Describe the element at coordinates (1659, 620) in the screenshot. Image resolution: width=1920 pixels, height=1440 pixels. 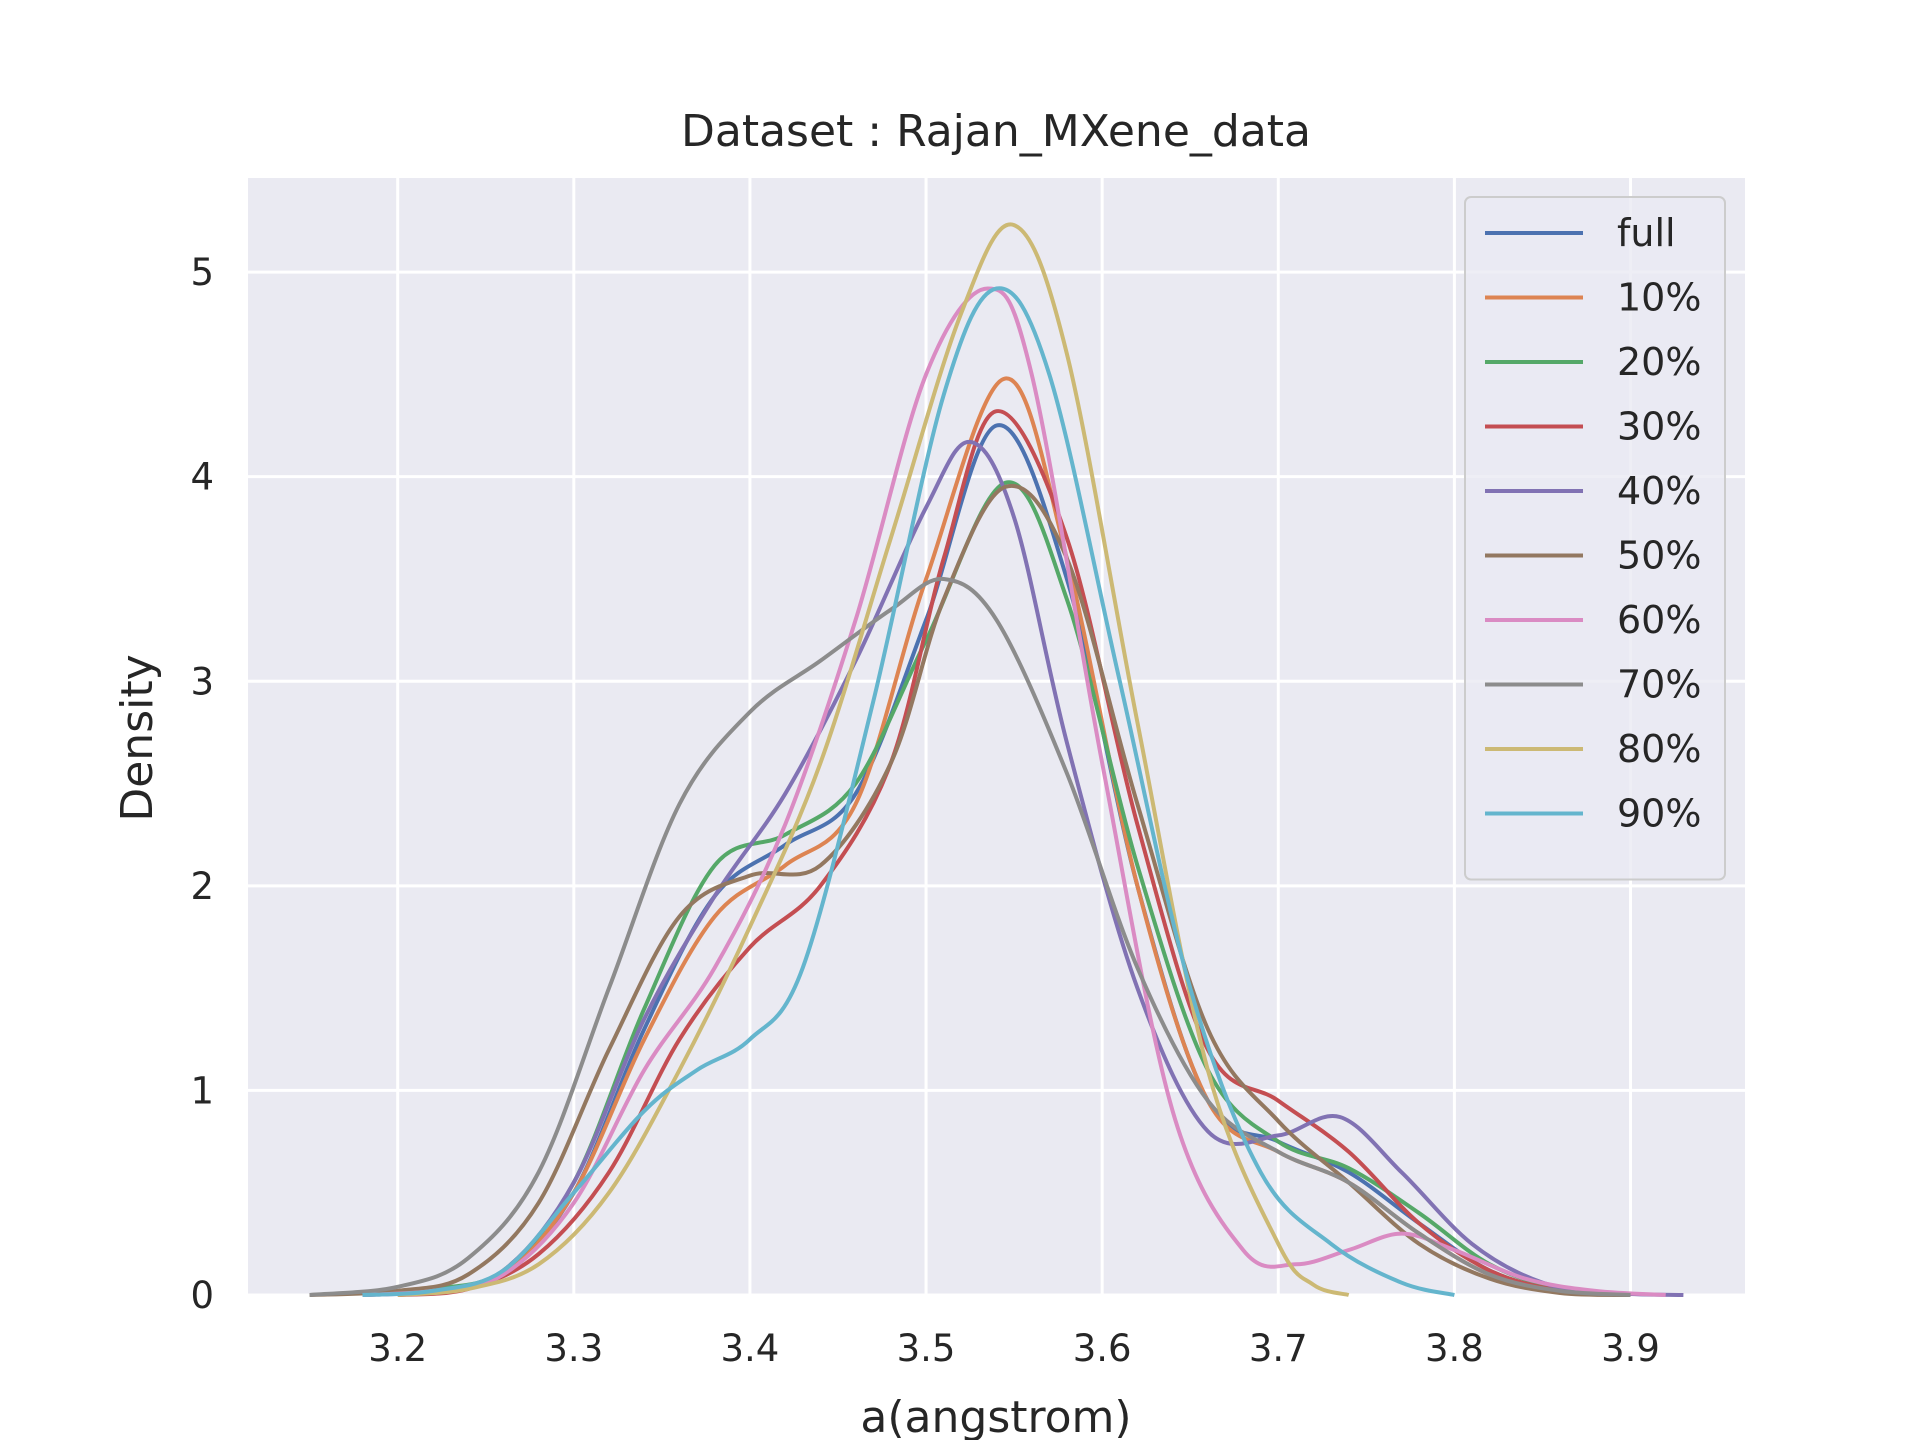
I see `legend-label: 60%` at that location.